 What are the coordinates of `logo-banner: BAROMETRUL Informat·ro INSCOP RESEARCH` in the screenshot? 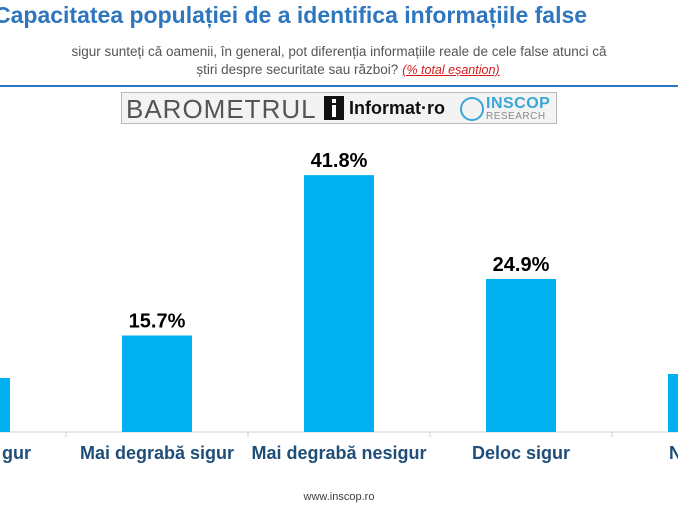 It's located at (339, 108).